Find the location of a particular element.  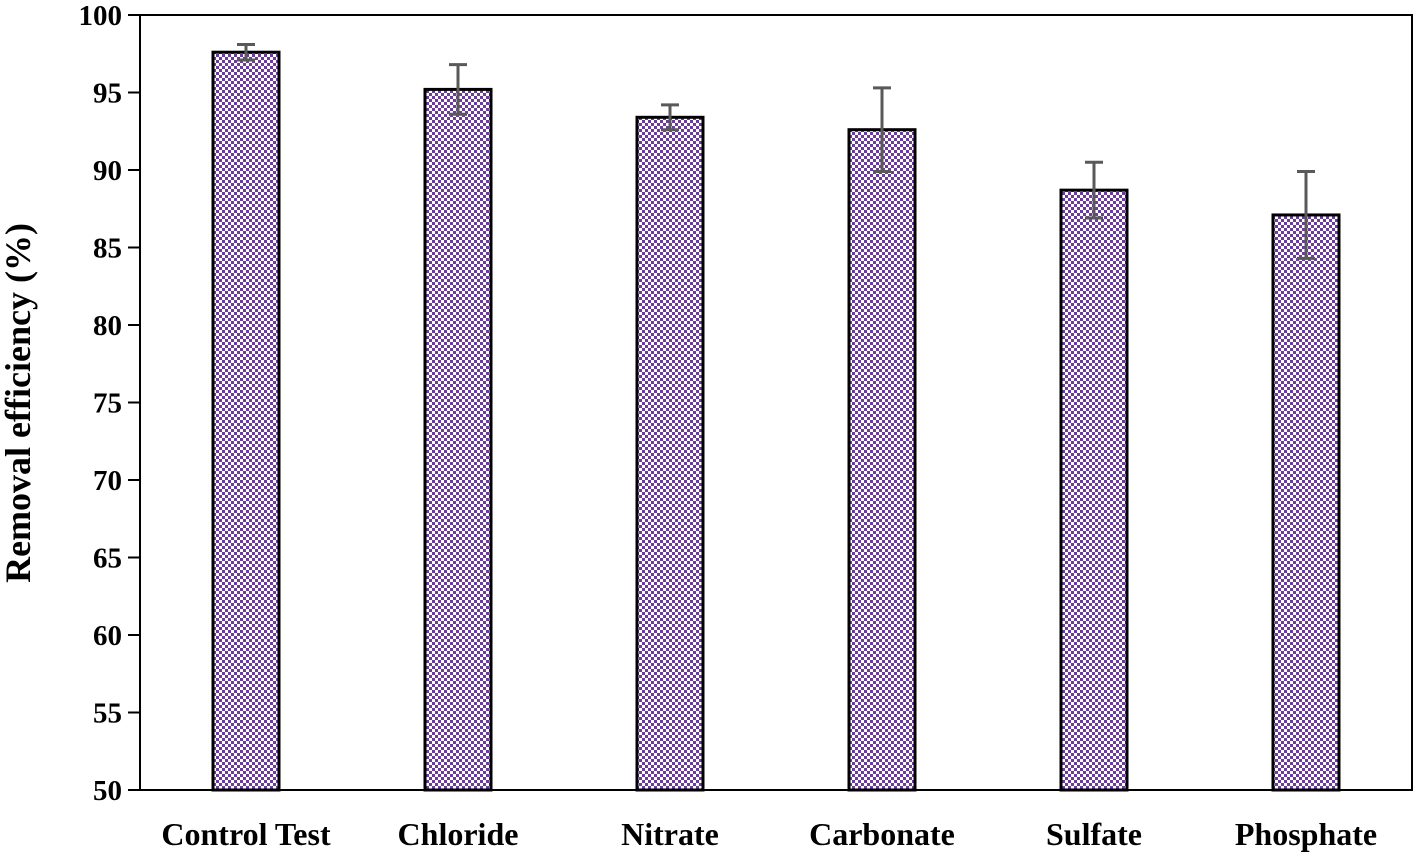

x-tick-label: Sulfate is located at coordinates (1094, 834).